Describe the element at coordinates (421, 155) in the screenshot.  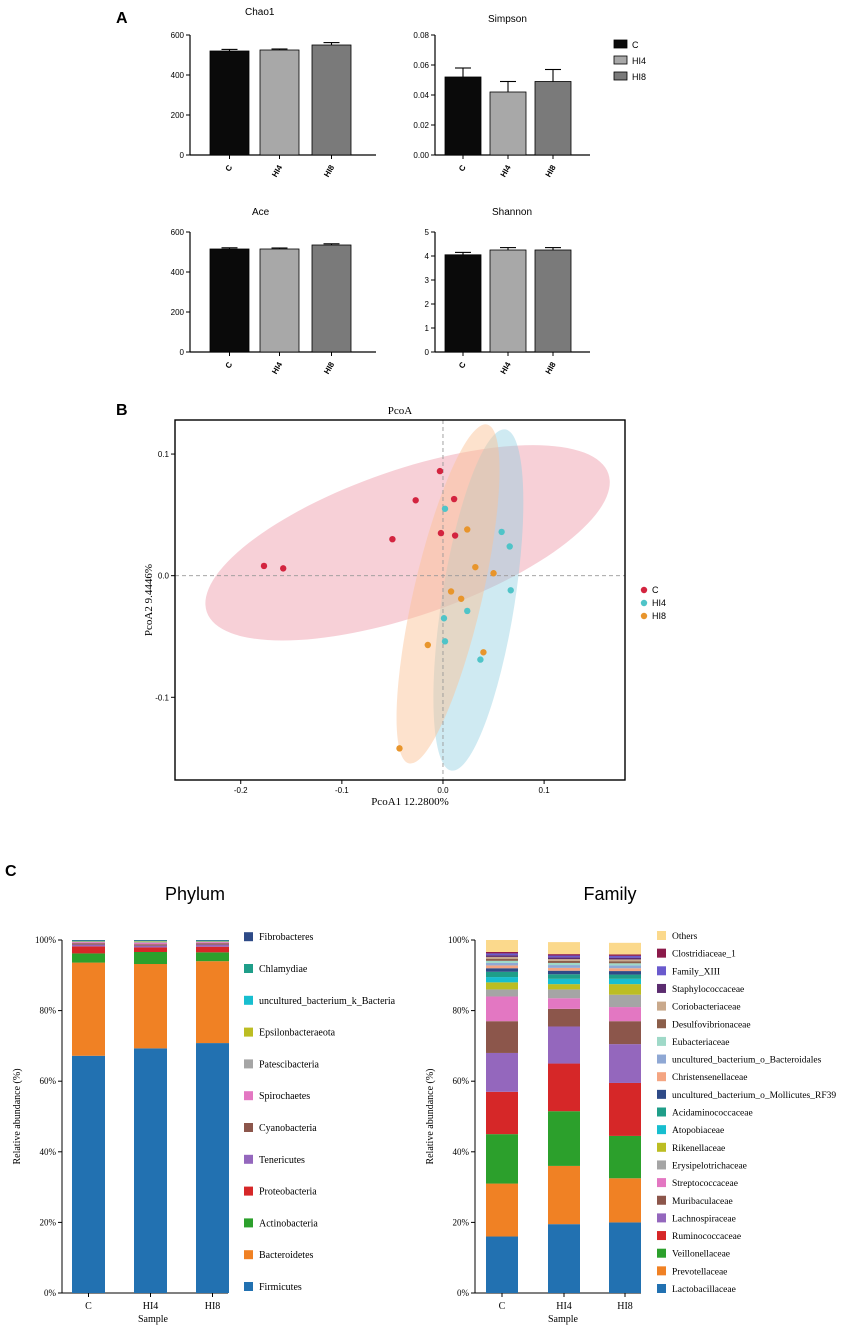
I see `simpson-ytick-label: 0.00` at that location.